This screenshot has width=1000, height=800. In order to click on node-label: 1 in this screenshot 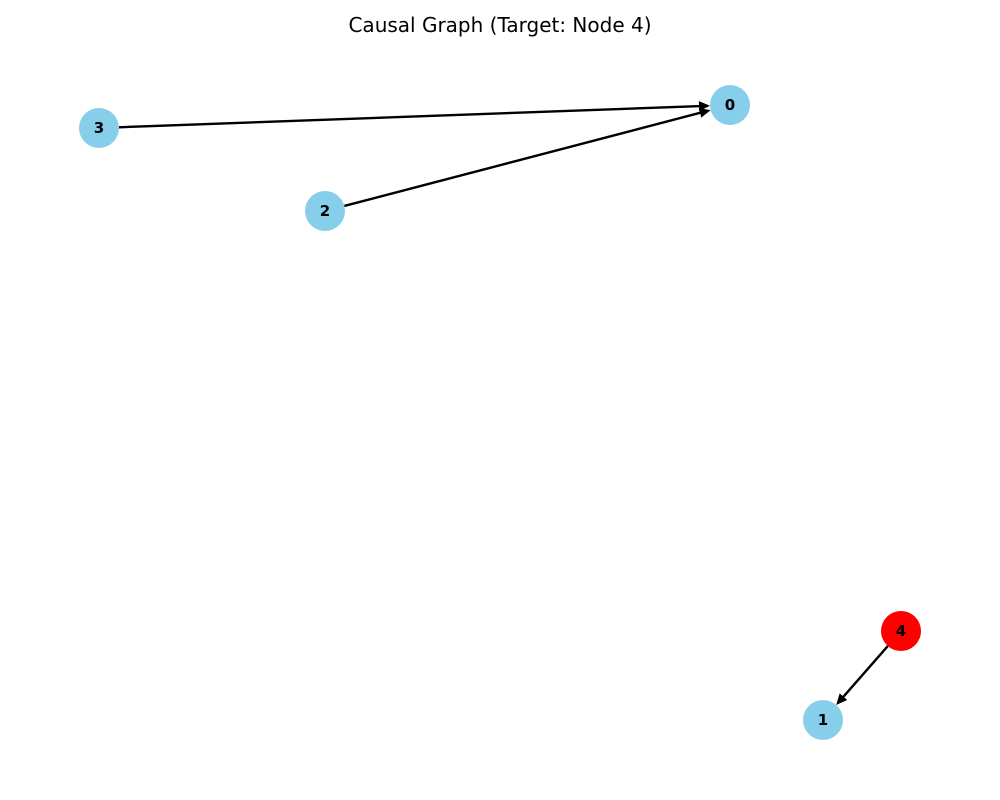, I will do `click(823, 720)`.